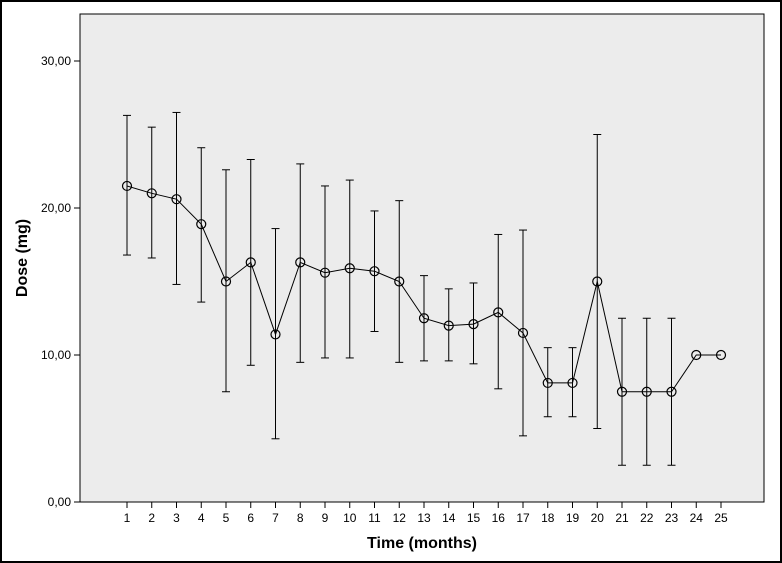 The height and width of the screenshot is (563, 782). I want to click on x-tick-label: 1, so click(127, 518).